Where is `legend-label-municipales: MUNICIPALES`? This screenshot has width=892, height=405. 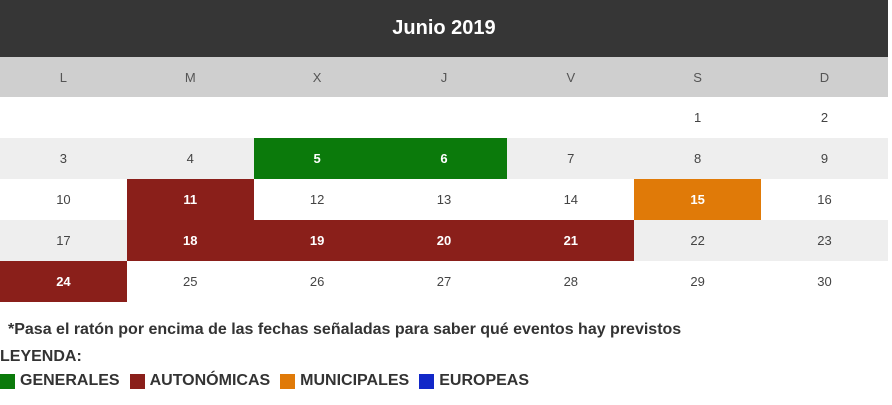 legend-label-municipales: MUNICIPALES is located at coordinates (355, 380).